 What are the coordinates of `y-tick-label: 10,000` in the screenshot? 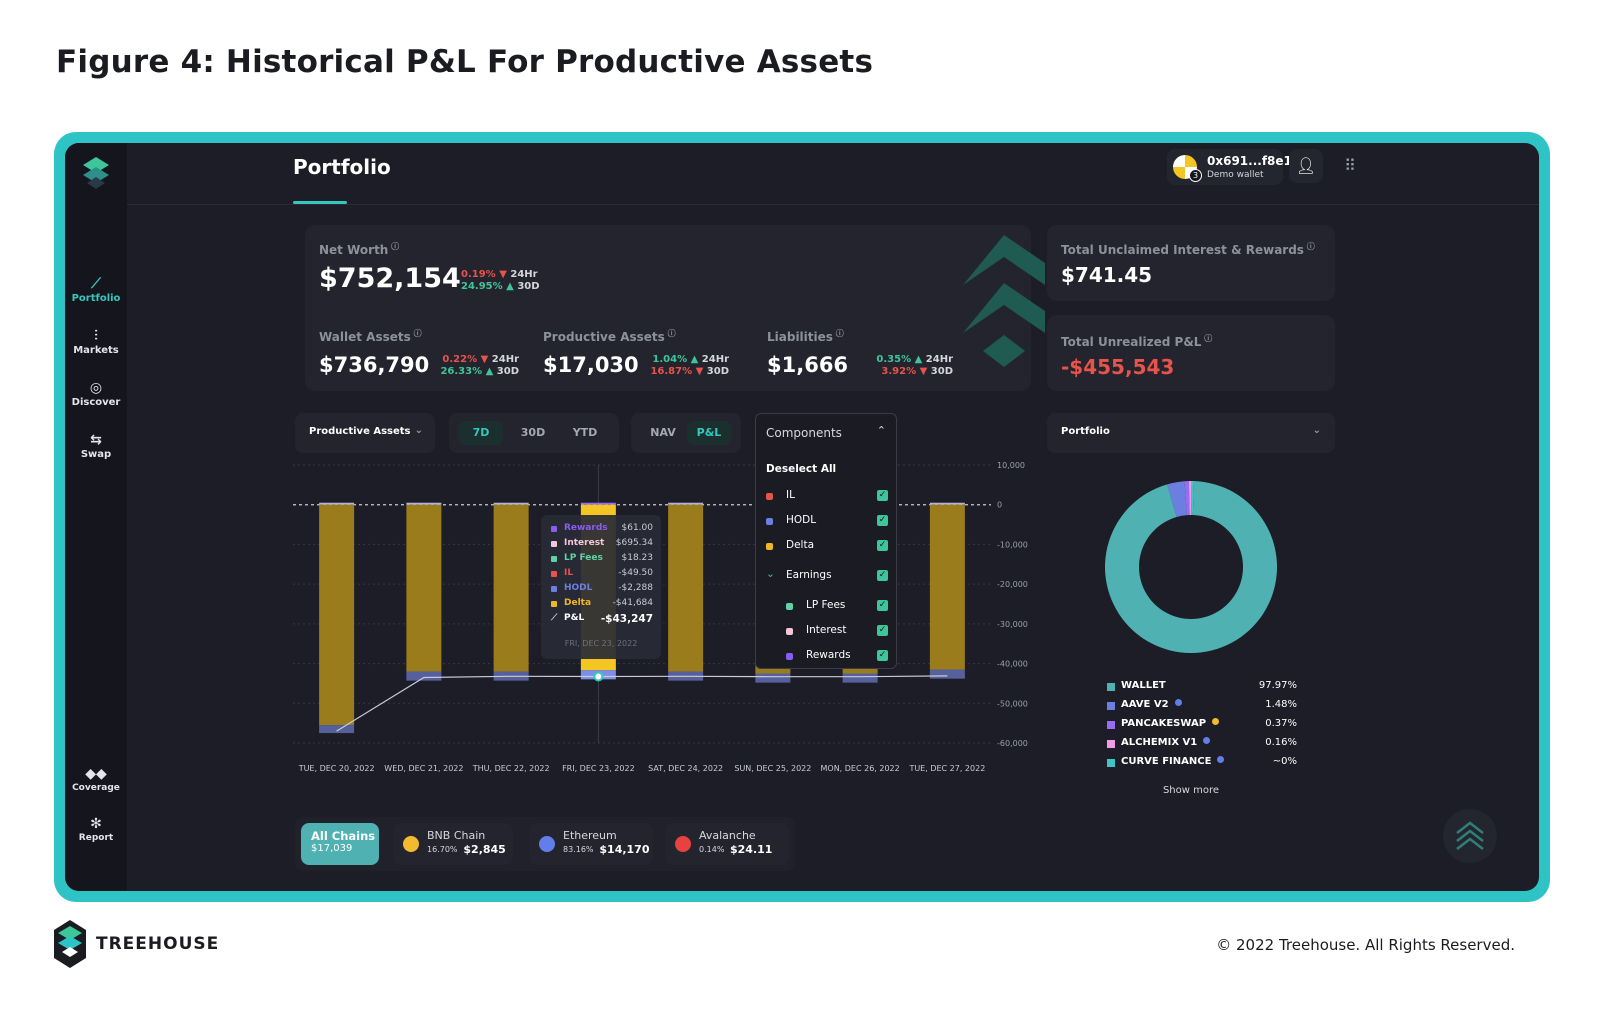 It's located at (1011, 465).